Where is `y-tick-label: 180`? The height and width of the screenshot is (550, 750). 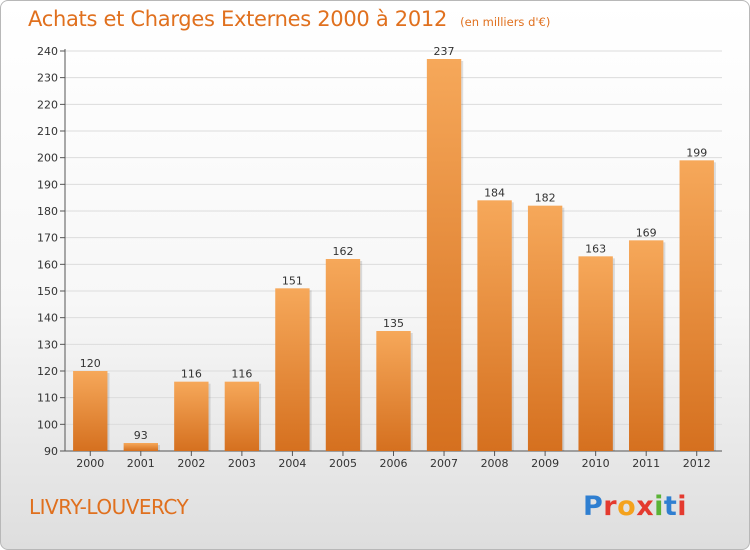
y-tick-label: 180 is located at coordinates (47, 211).